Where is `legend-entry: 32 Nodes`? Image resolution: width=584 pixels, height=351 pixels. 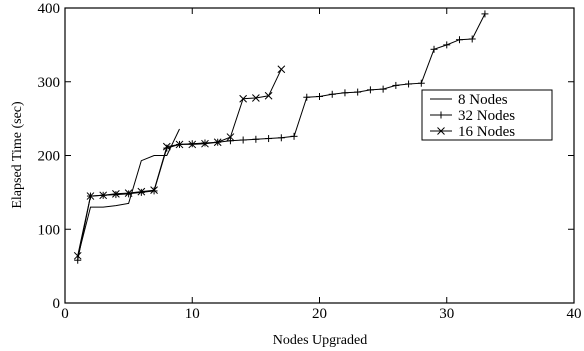
legend-entry: 32 Nodes is located at coordinates (472, 116).